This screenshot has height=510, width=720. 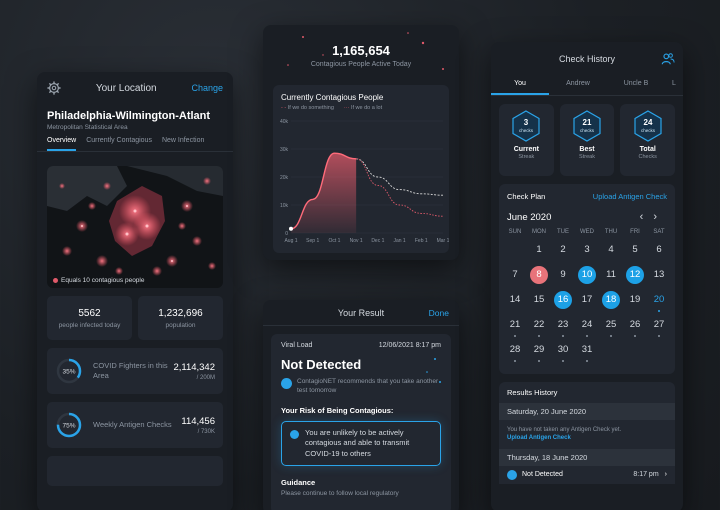 I want to click on tab-new-infection: New Infection, so click(x=183, y=140).